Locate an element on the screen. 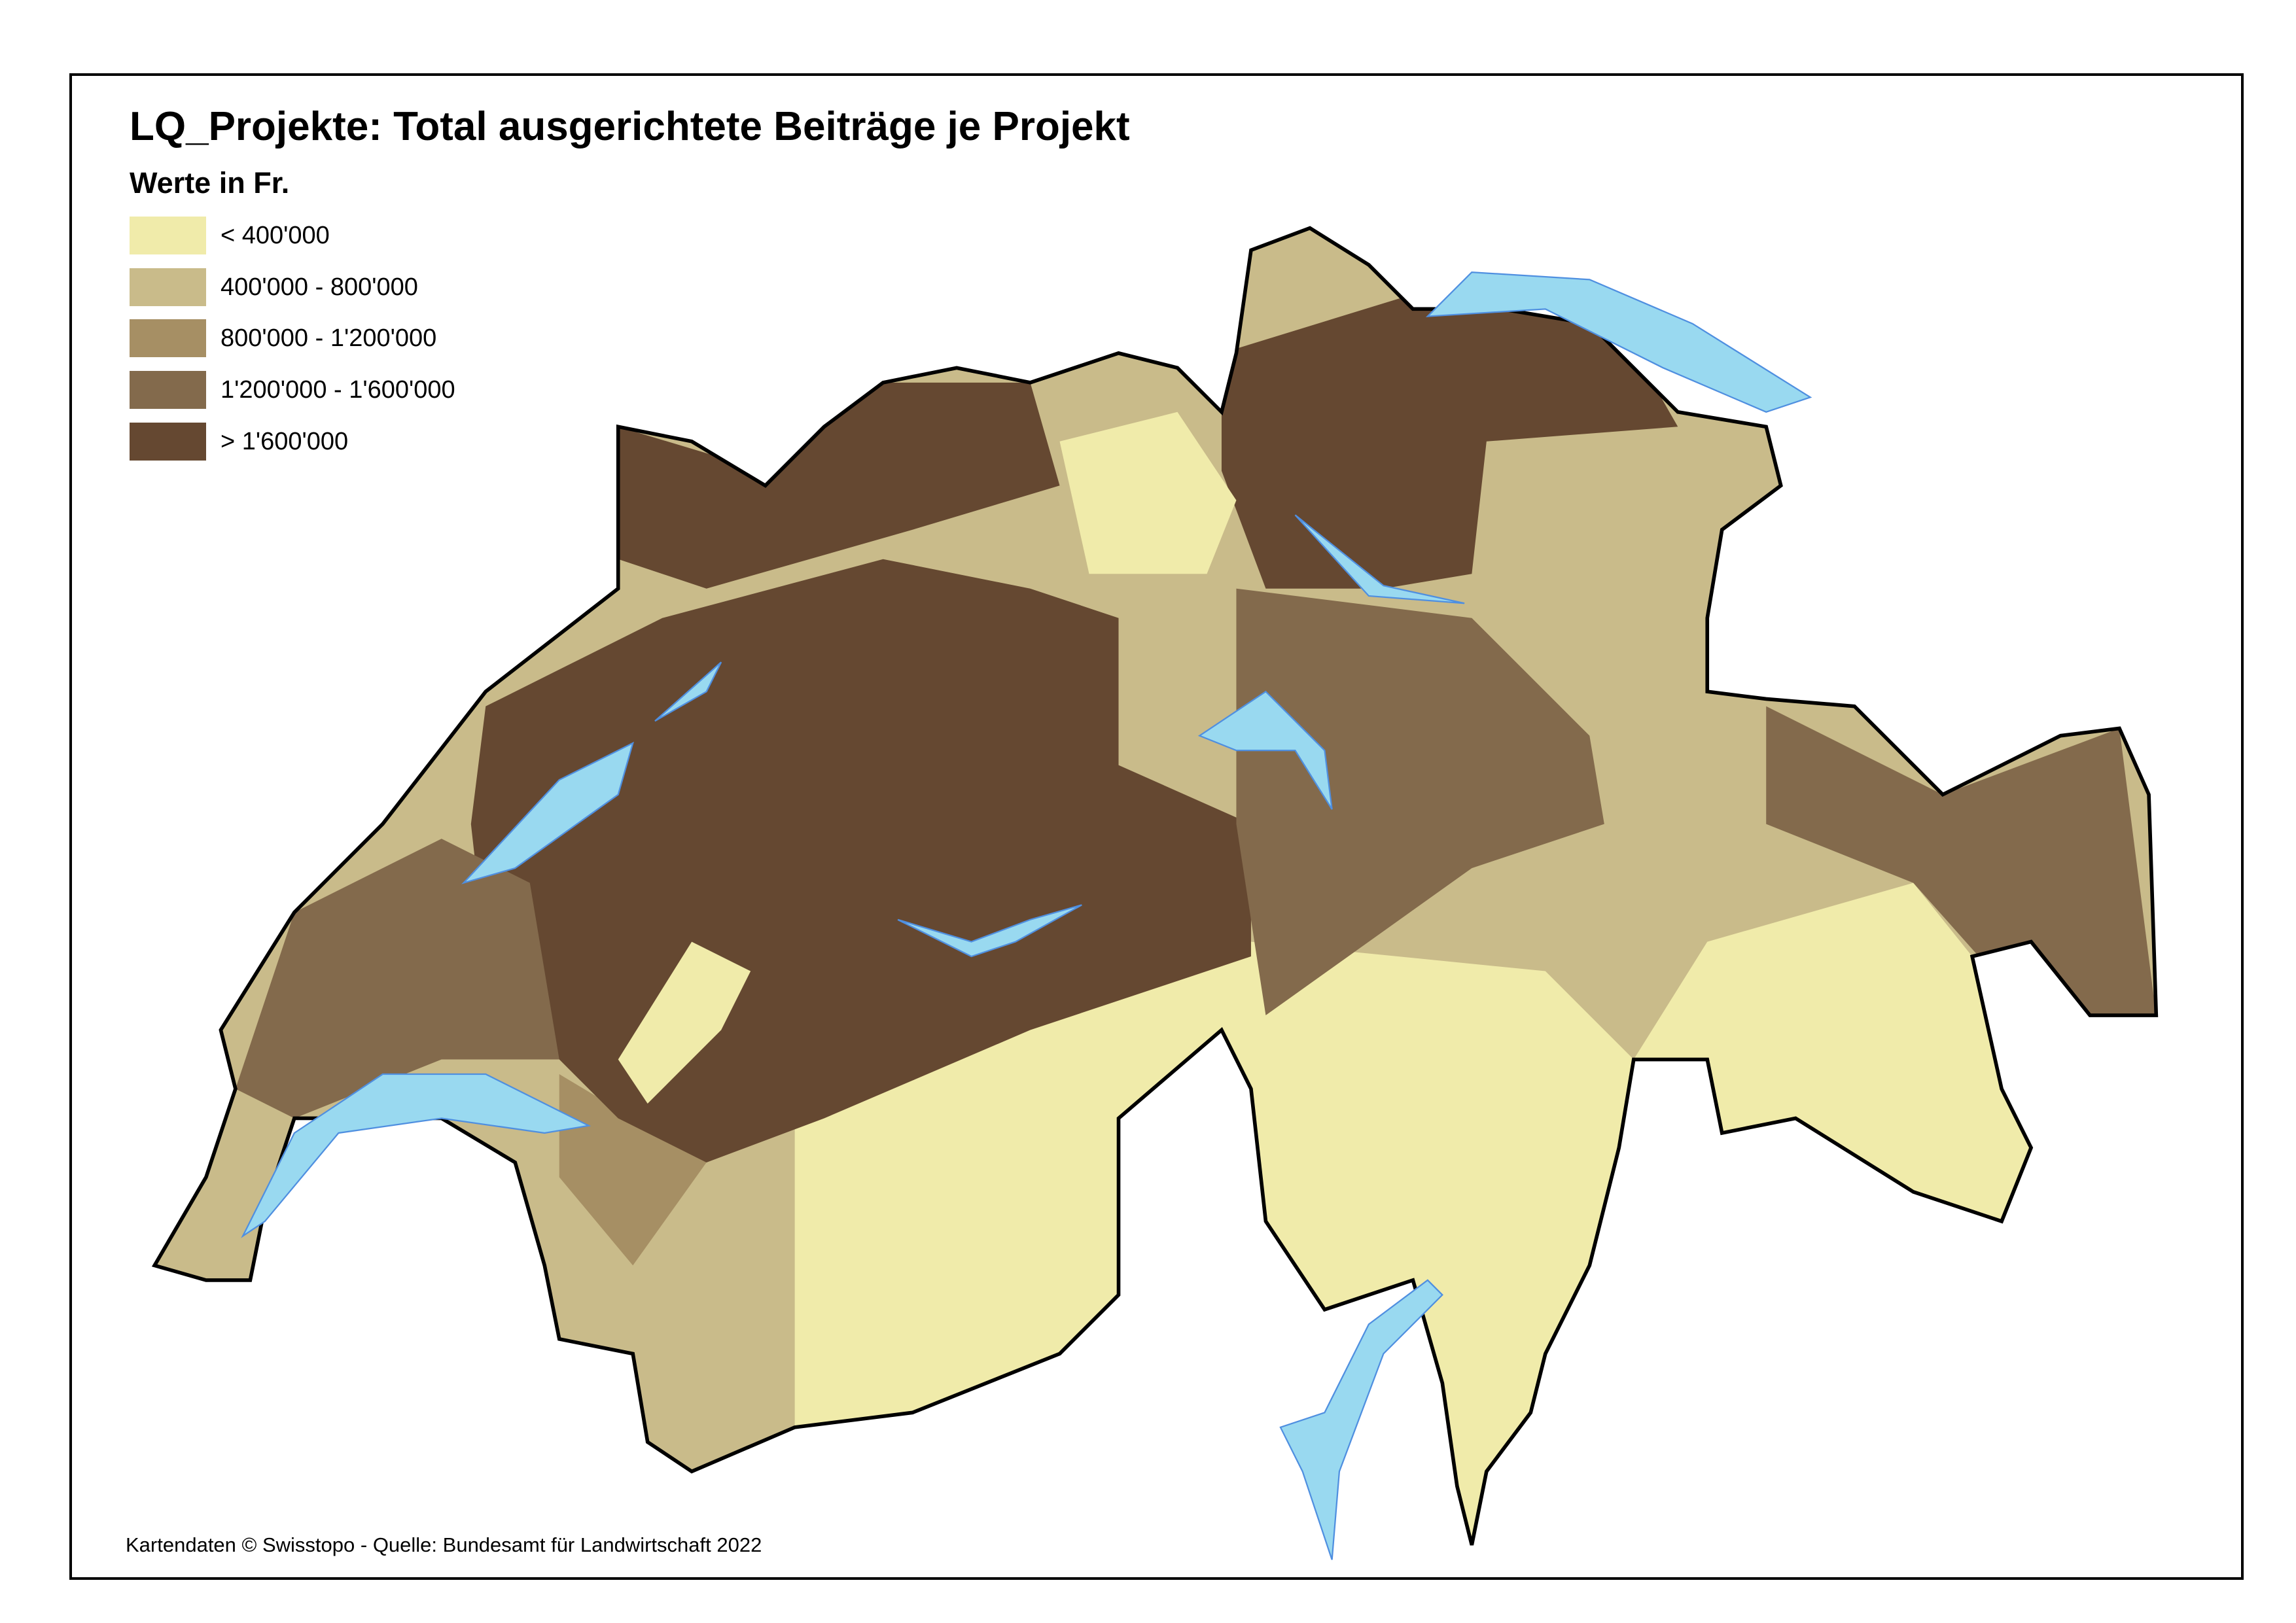 The height and width of the screenshot is (1623, 2296). region-jura is located at coordinates (839, 485).